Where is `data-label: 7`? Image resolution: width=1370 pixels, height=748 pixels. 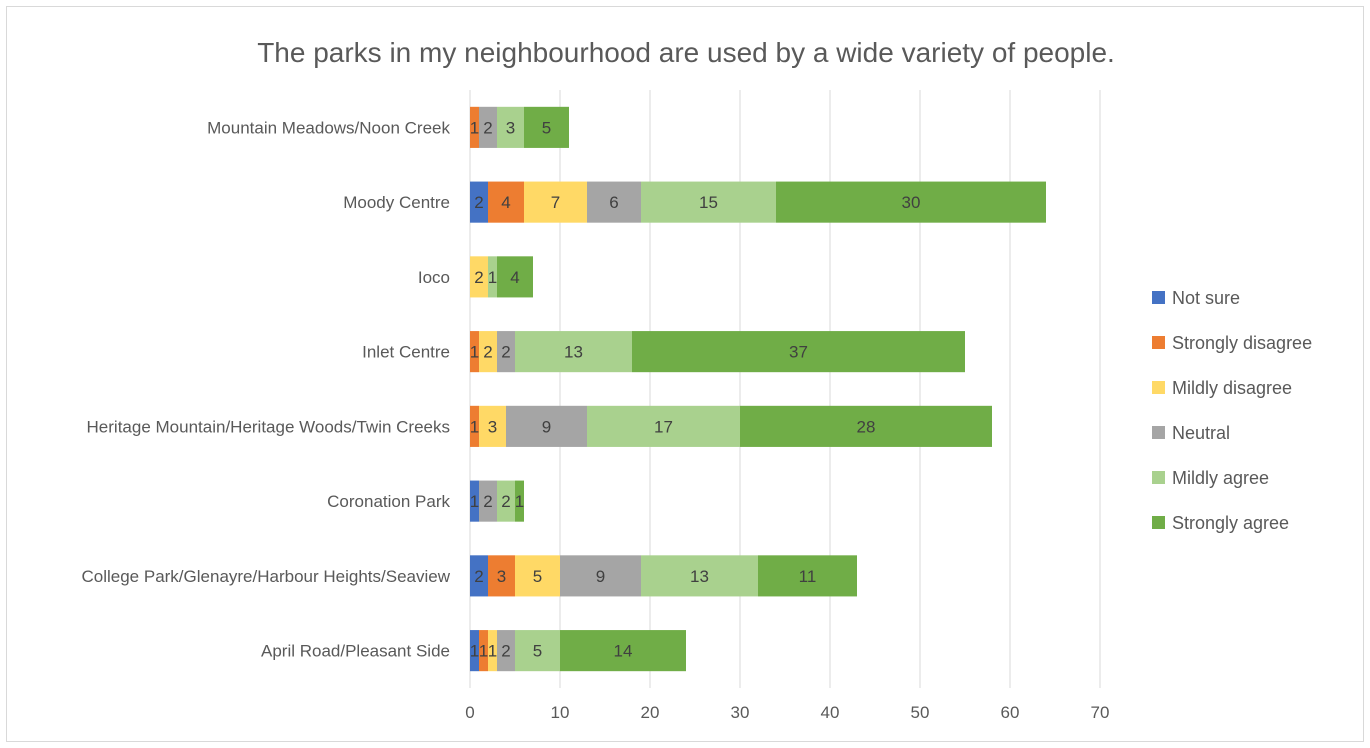
data-label: 7 is located at coordinates (555, 202).